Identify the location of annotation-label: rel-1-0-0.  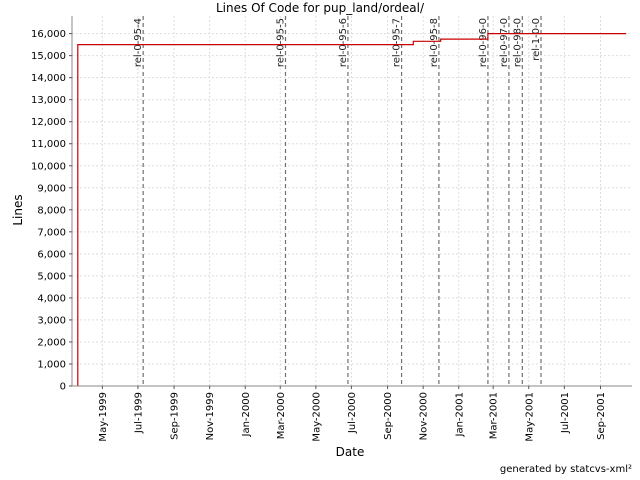
(536, 39).